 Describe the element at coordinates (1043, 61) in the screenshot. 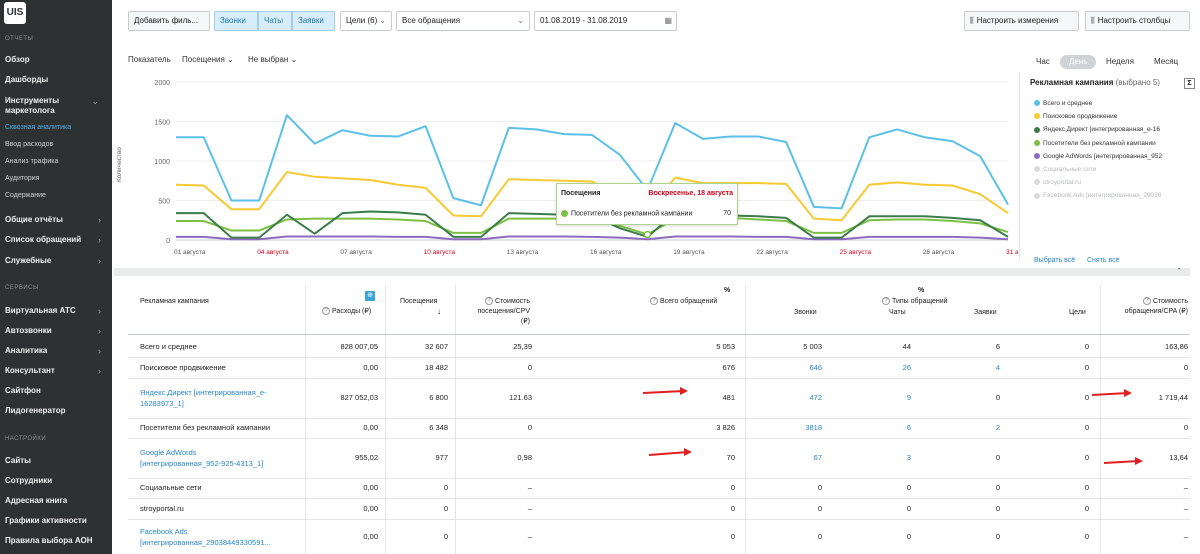

I see `period-hour: Час` at that location.